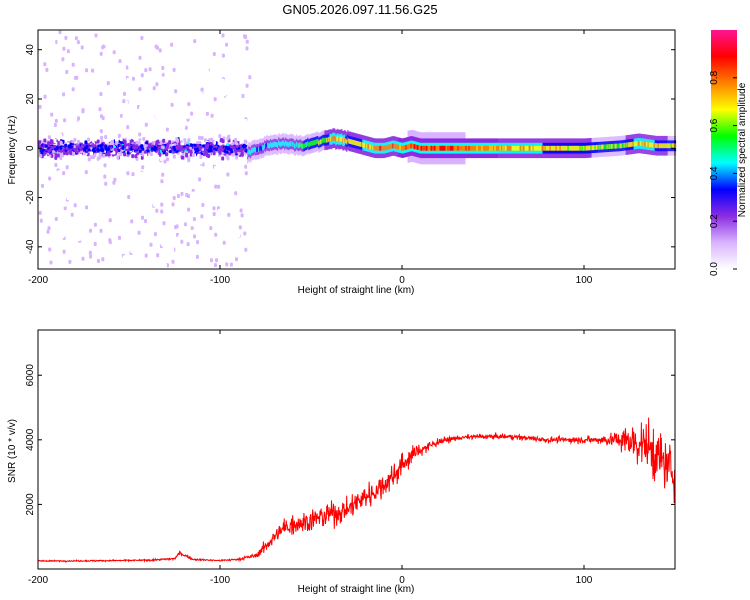  Describe the element at coordinates (402, 280) in the screenshot. I see `x-tick-label: 0` at that location.